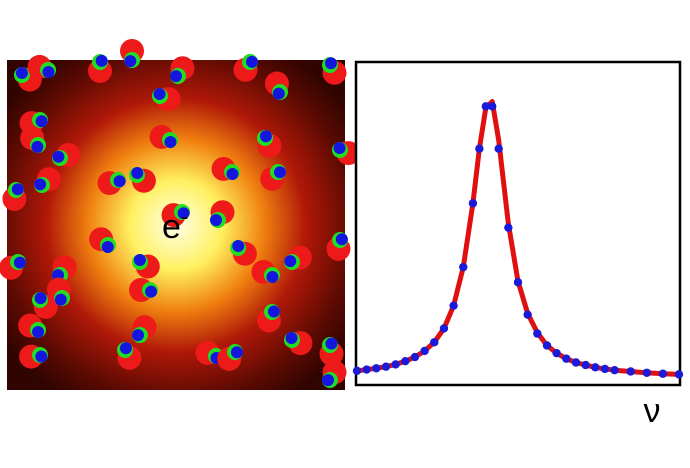  I want to click on x-axis-label: ν, so click(652, 411).